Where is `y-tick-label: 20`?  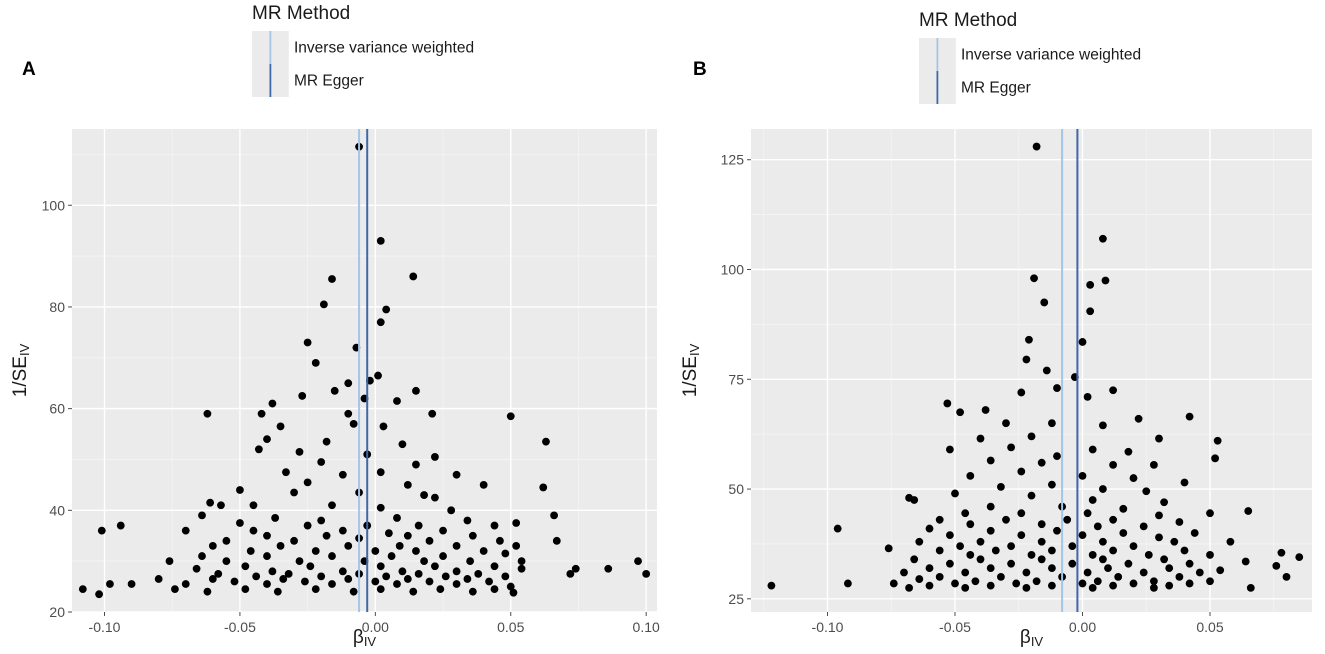 y-tick-label: 20 is located at coordinates (57, 612).